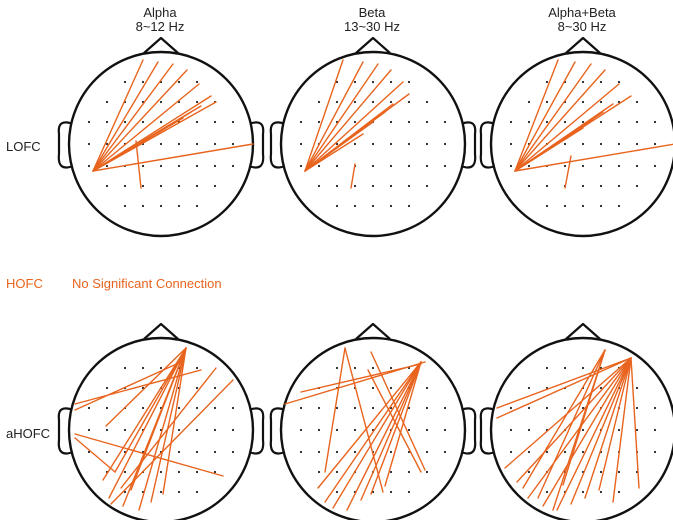  Describe the element at coordinates (147, 283) in the screenshot. I see `hofc-note: No Significant Connection` at that location.